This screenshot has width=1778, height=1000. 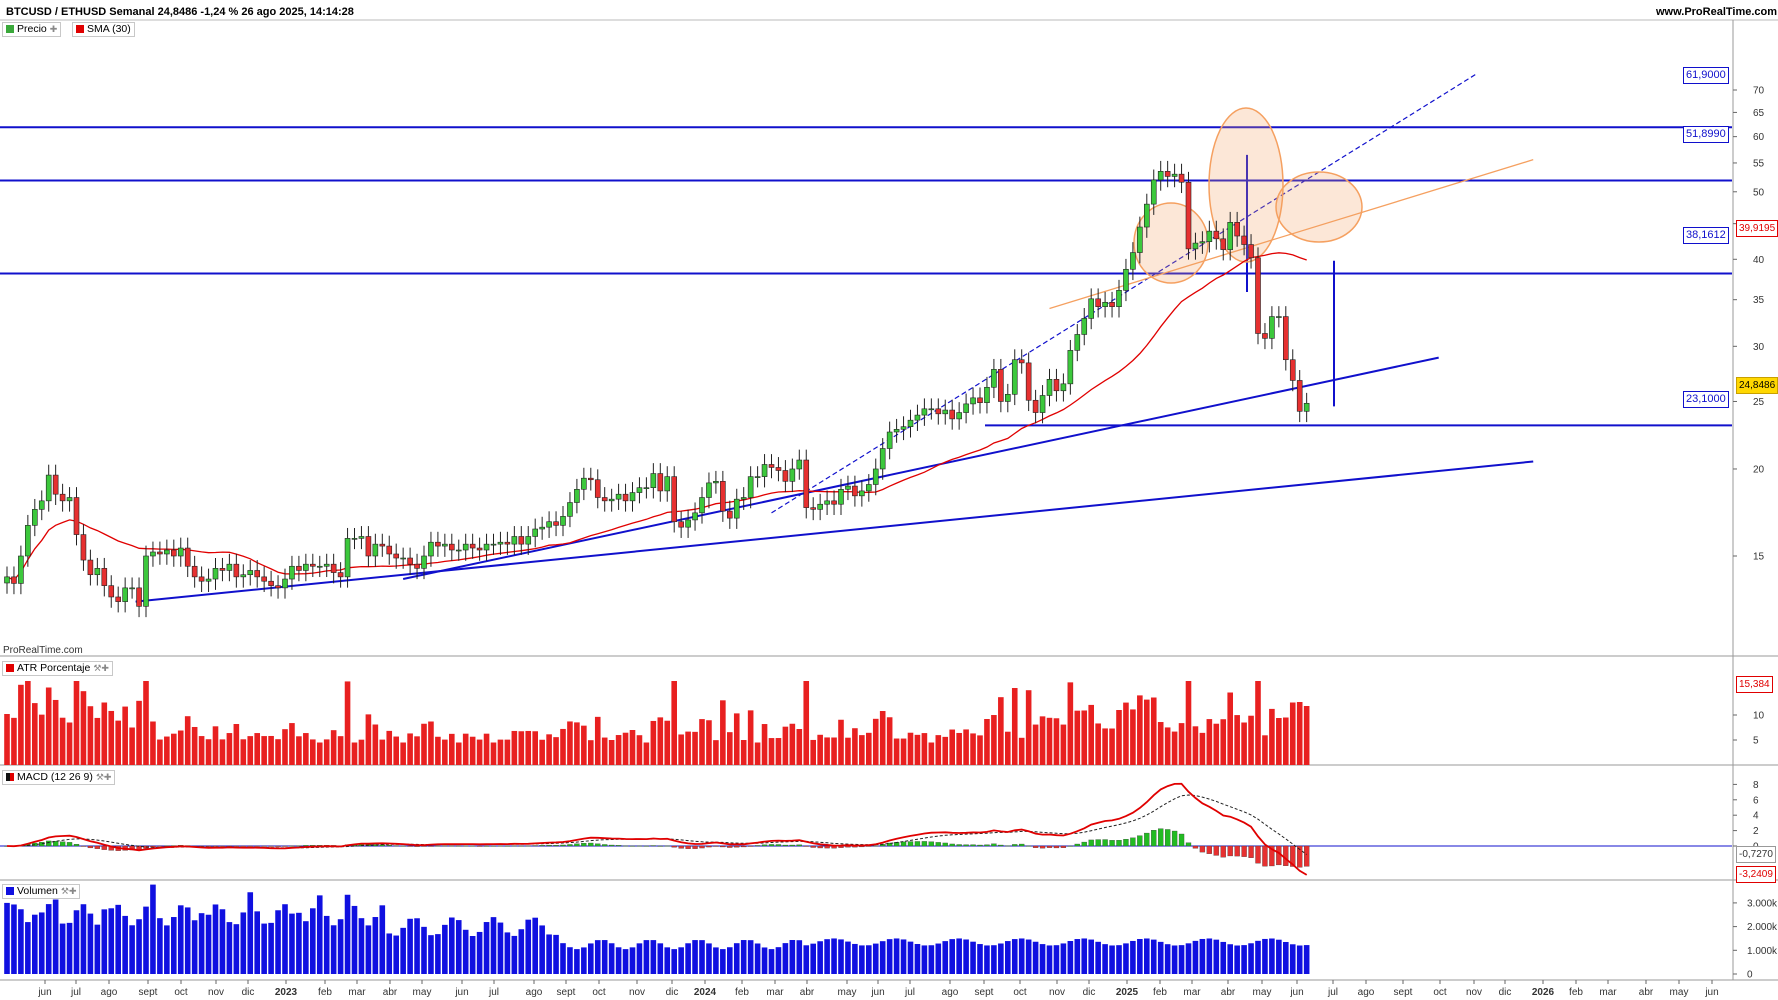 I want to click on x-tick-label: oct, so click(x=181, y=992).